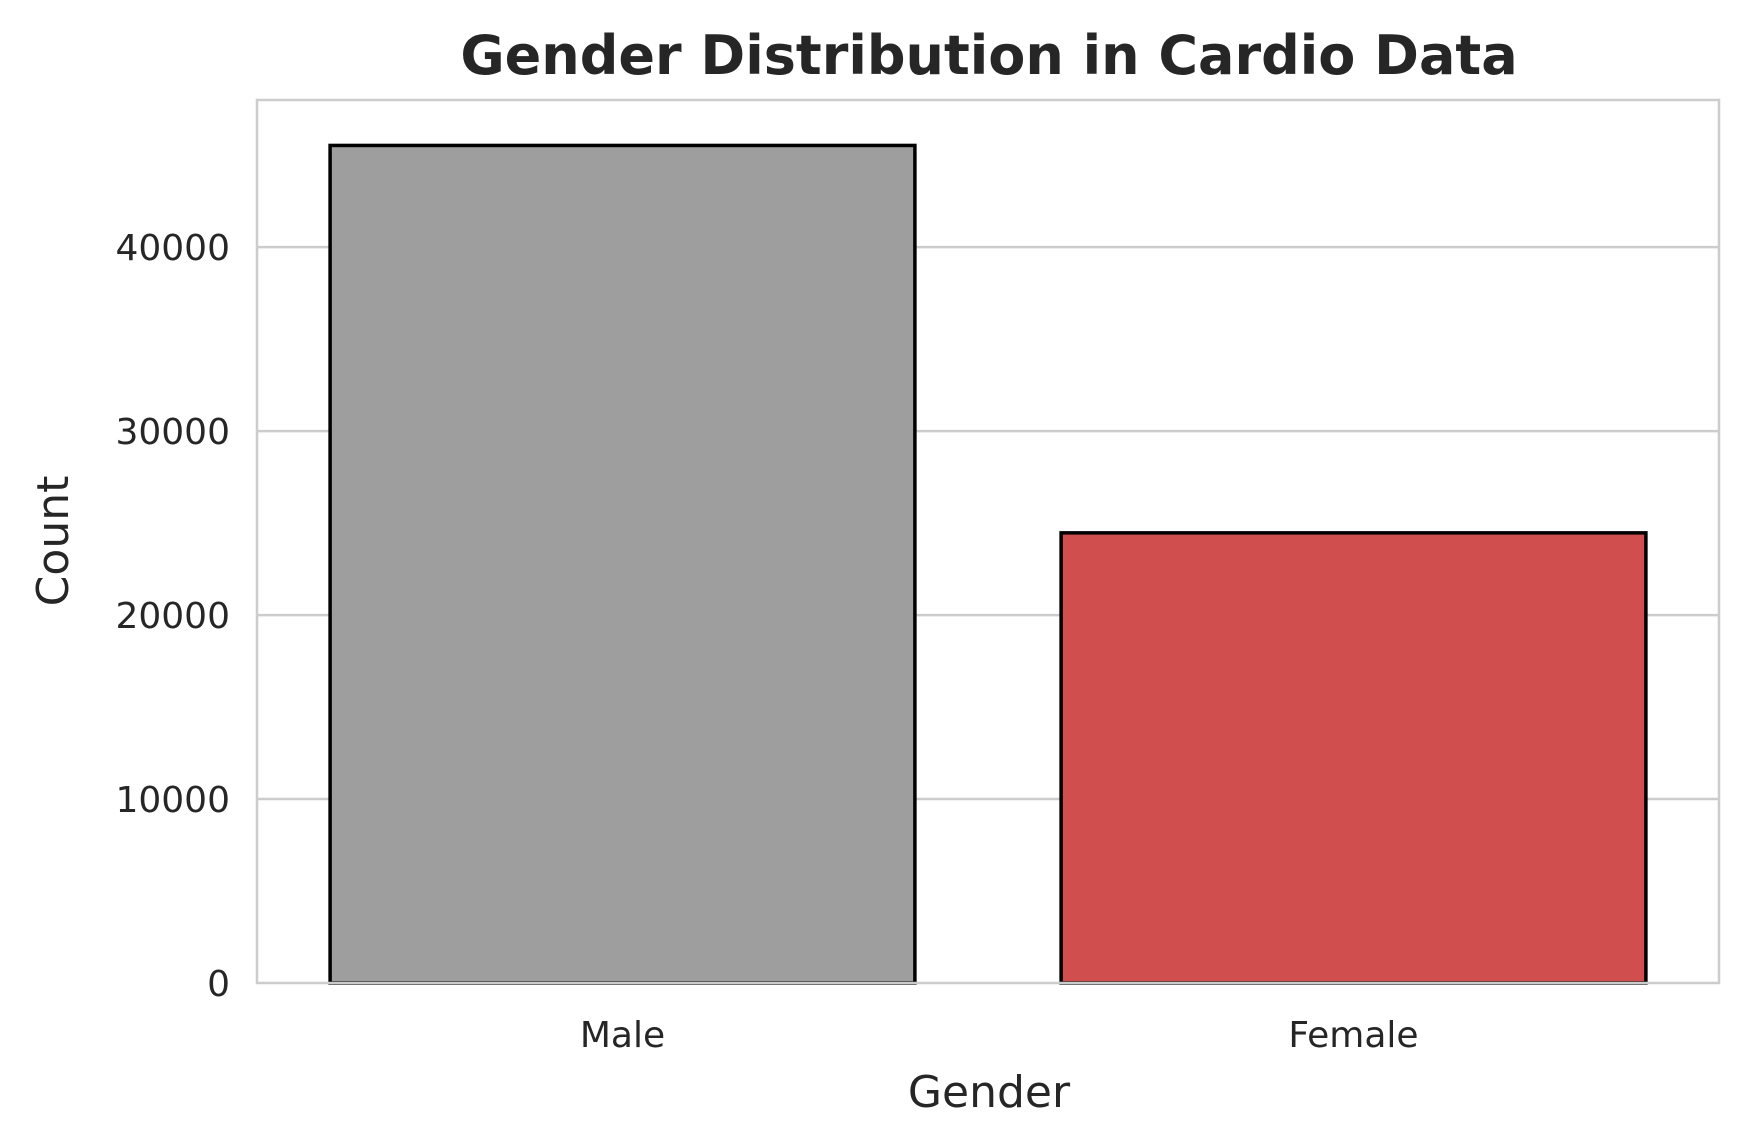  Describe the element at coordinates (988, 55) in the screenshot. I see `chart-title: Gender Distribution in Cardio Data` at that location.